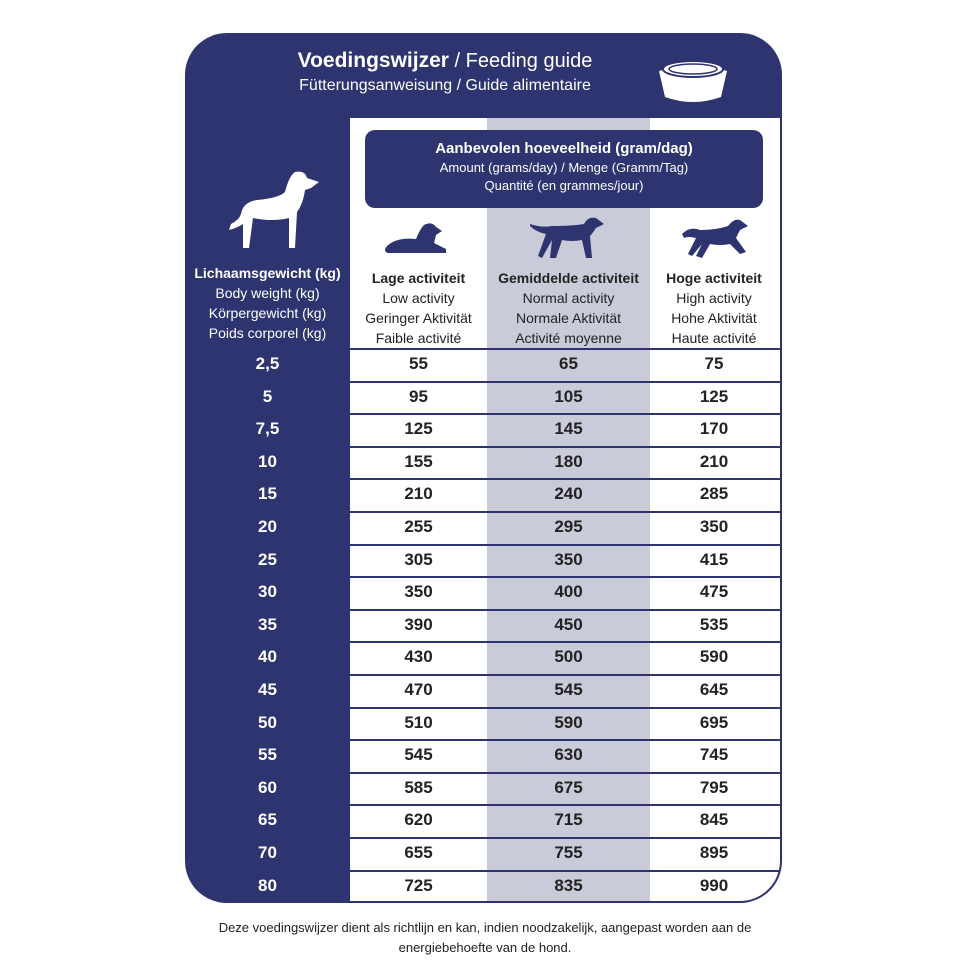 The height and width of the screenshot is (971, 970). I want to click on title-main-en: / Feeding guide, so click(520, 61).